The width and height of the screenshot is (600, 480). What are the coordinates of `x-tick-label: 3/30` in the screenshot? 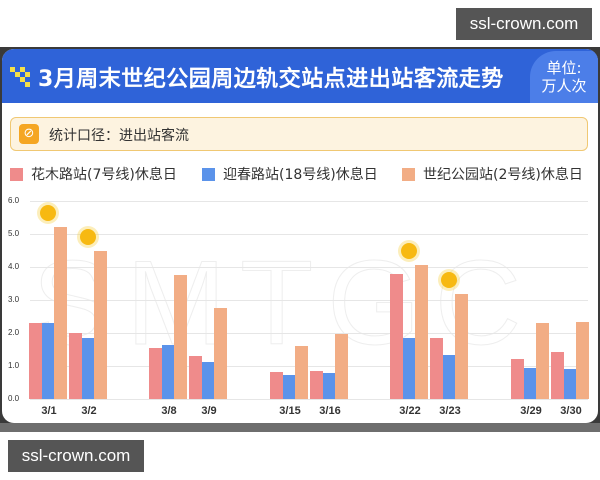 It's located at (571, 411).